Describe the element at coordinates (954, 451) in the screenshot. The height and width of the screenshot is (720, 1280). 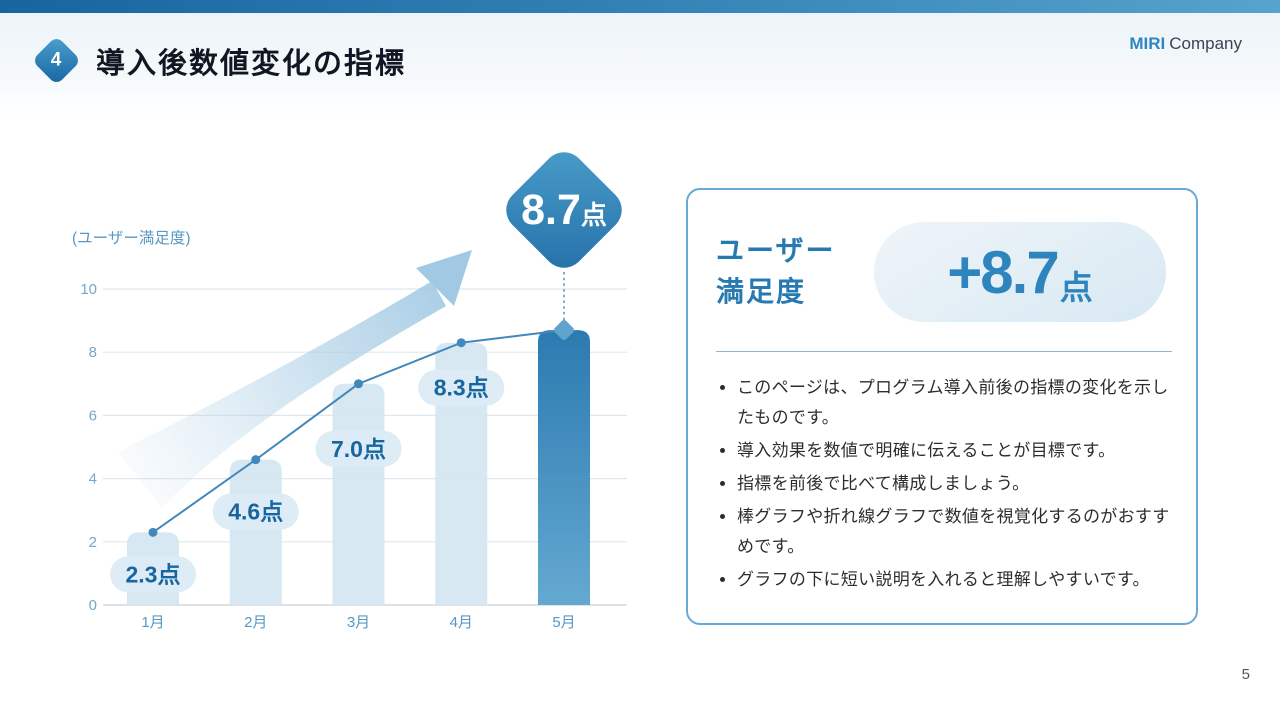
I see `bullet-item: 導入効果を数値で明確に伝えることが目標です。` at that location.